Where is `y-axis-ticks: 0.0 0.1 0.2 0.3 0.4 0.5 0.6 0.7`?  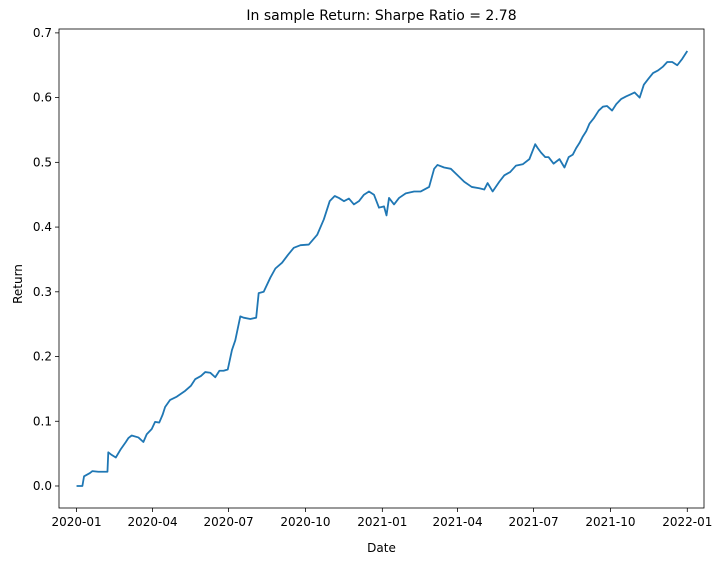
y-axis-ticks: 0.0 0.1 0.2 0.3 0.4 0.5 0.6 0.7 is located at coordinates (46, 259).